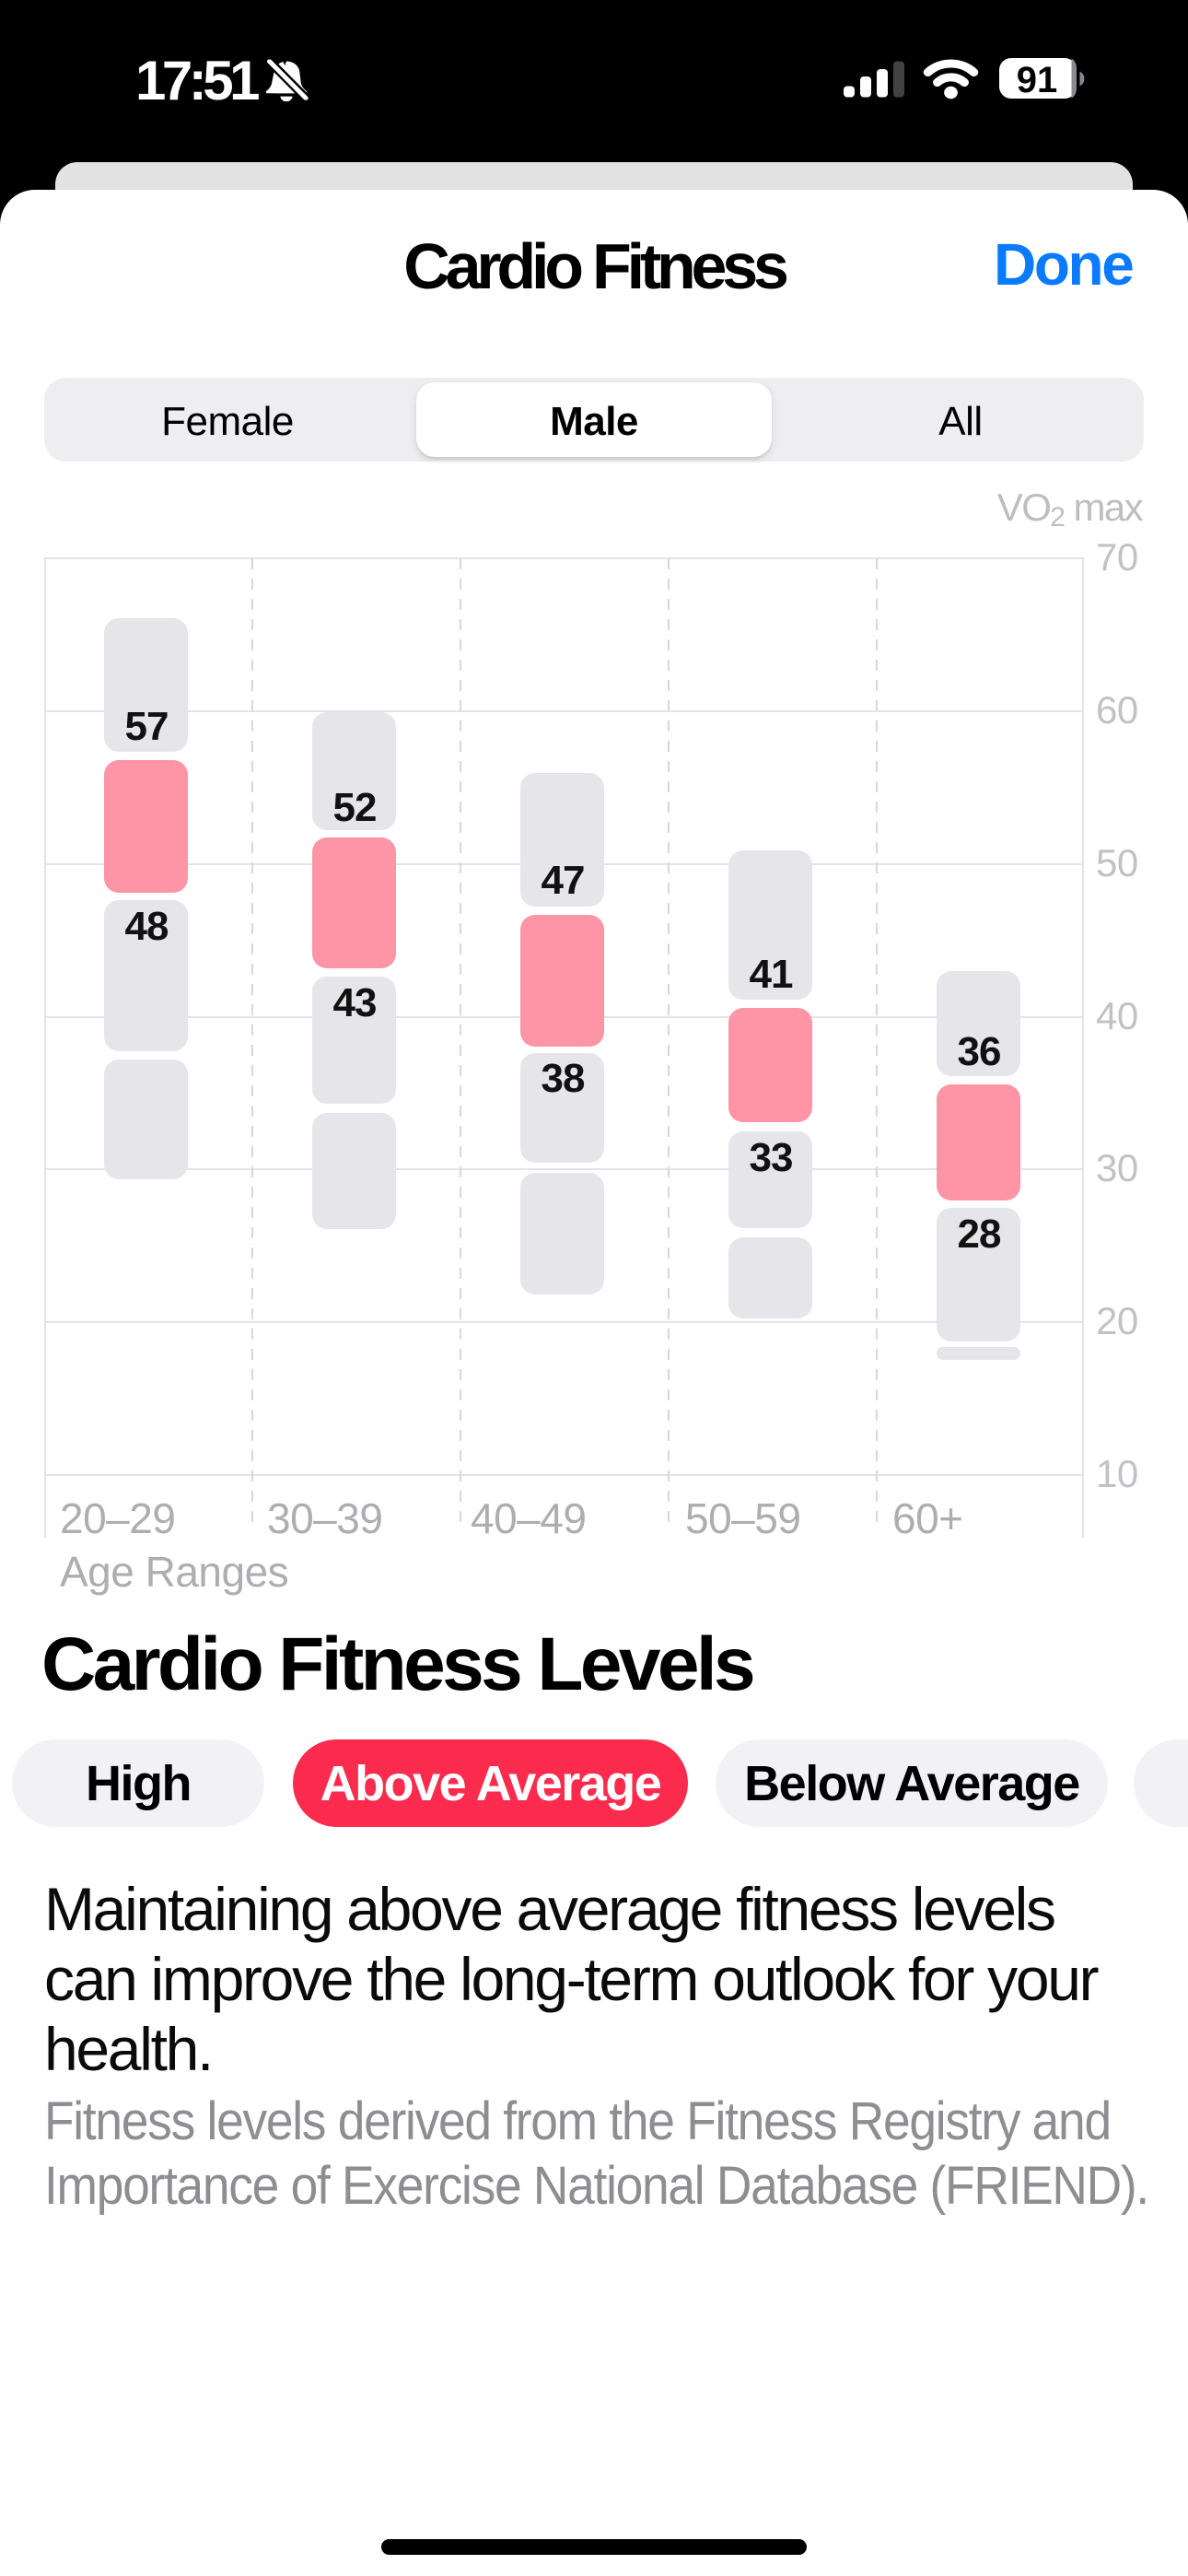  I want to click on svg-text: 91, so click(1037, 80).